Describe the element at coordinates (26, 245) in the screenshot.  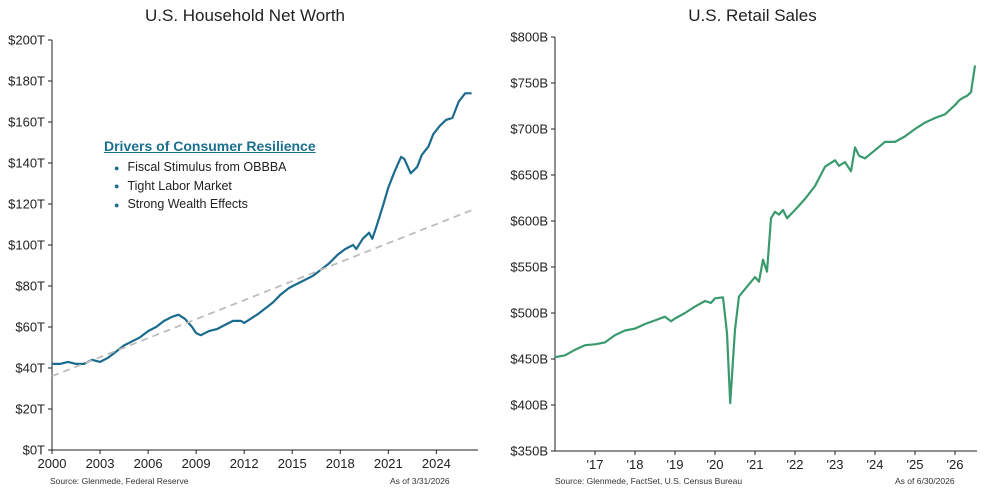
I see `y-tick-label: $100T` at that location.